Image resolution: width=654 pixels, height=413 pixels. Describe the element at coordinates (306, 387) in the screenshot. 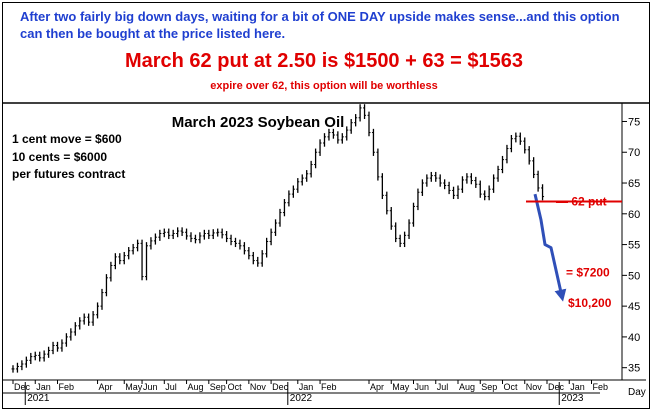

I see `x-tick-label: Jan` at that location.